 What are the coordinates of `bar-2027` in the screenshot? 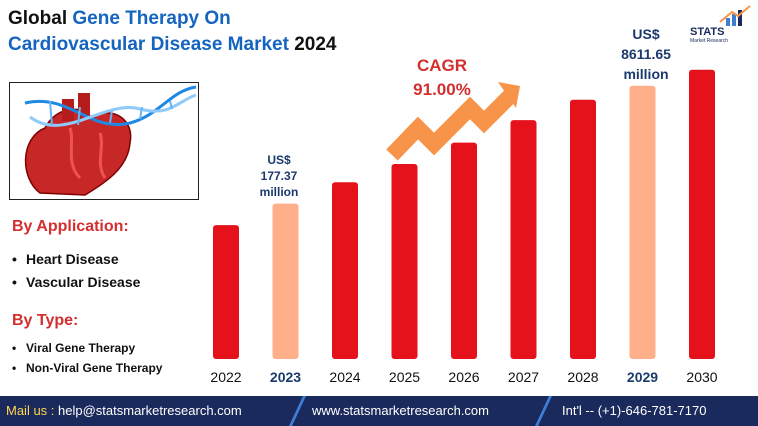 It's located at (523, 239).